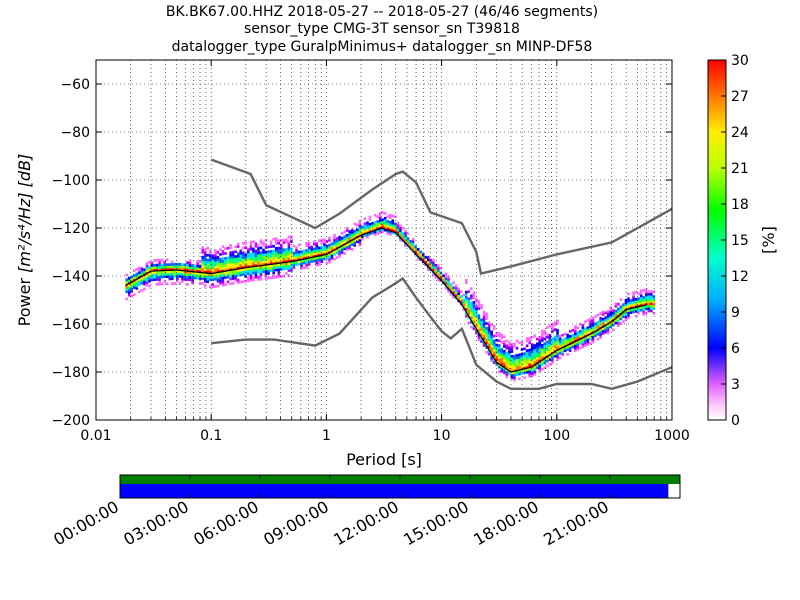  What do you see at coordinates (740, 241) in the screenshot?
I see `colorbar-tick-label: 15` at bounding box center [740, 241].